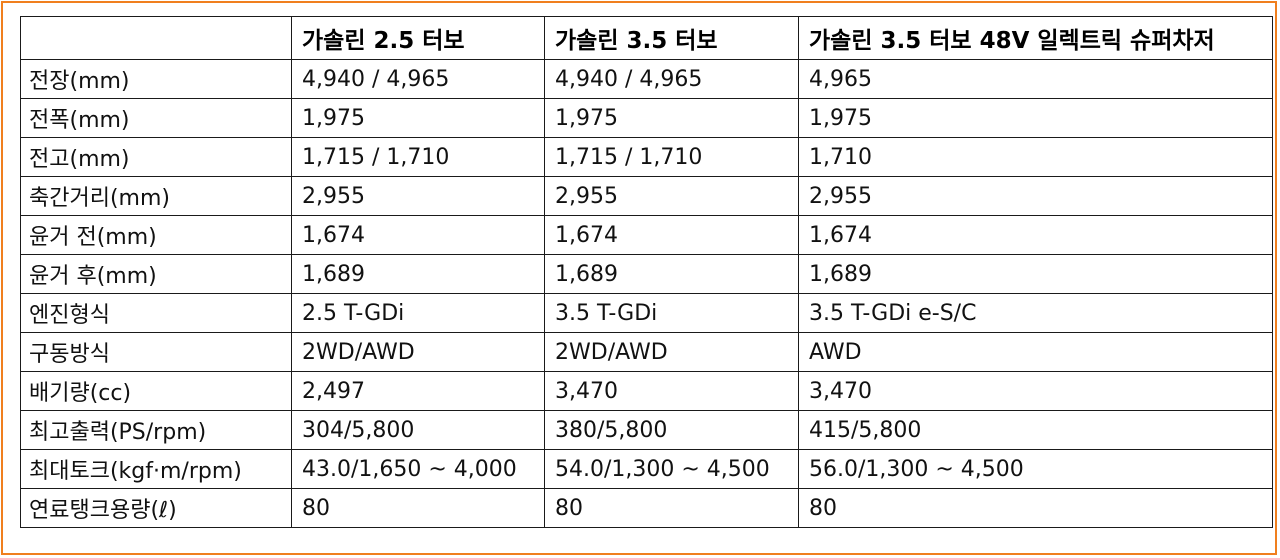 This screenshot has height=558, width=1280. I want to click on table-cell: AWD, so click(1035, 352).